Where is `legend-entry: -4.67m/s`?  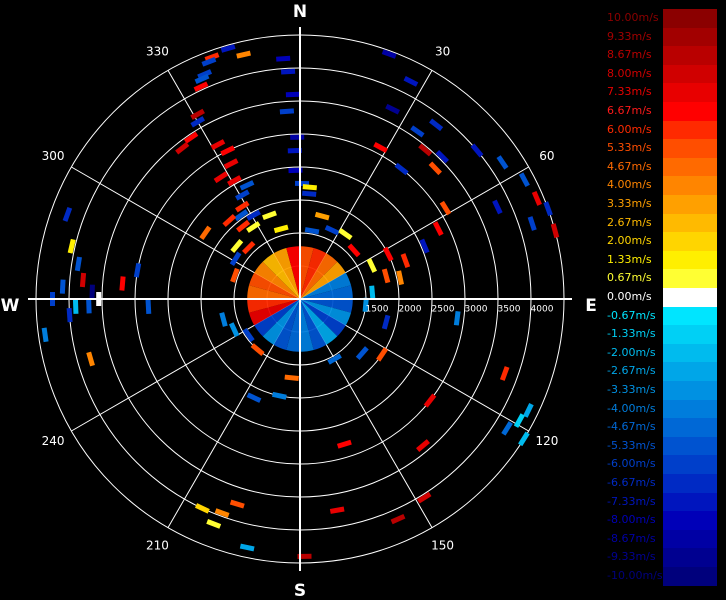 legend-entry: -4.67m/s is located at coordinates (662, 427).